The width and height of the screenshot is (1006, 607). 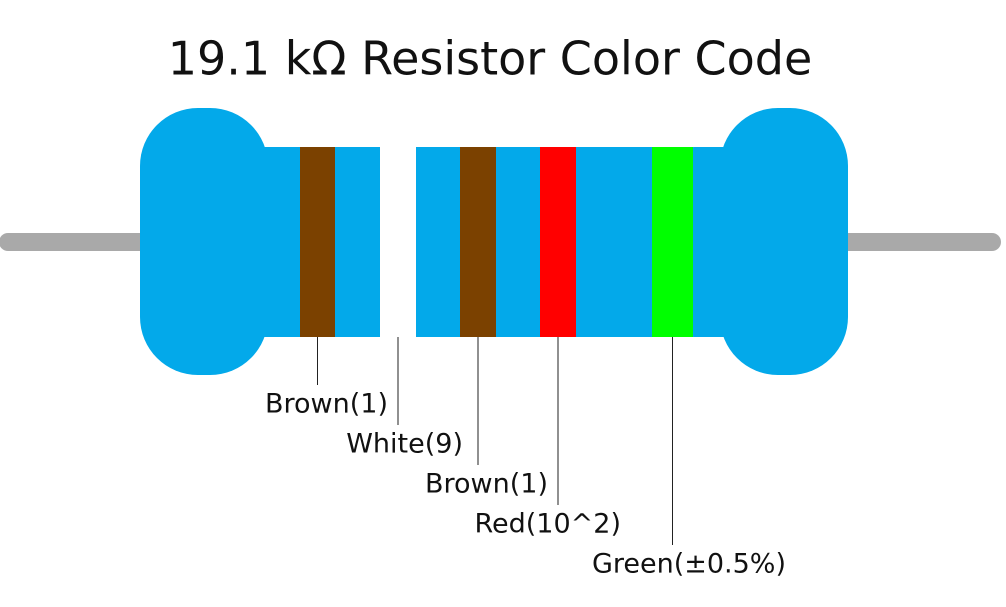 I want to click on end-cap-right, so click(x=784, y=241).